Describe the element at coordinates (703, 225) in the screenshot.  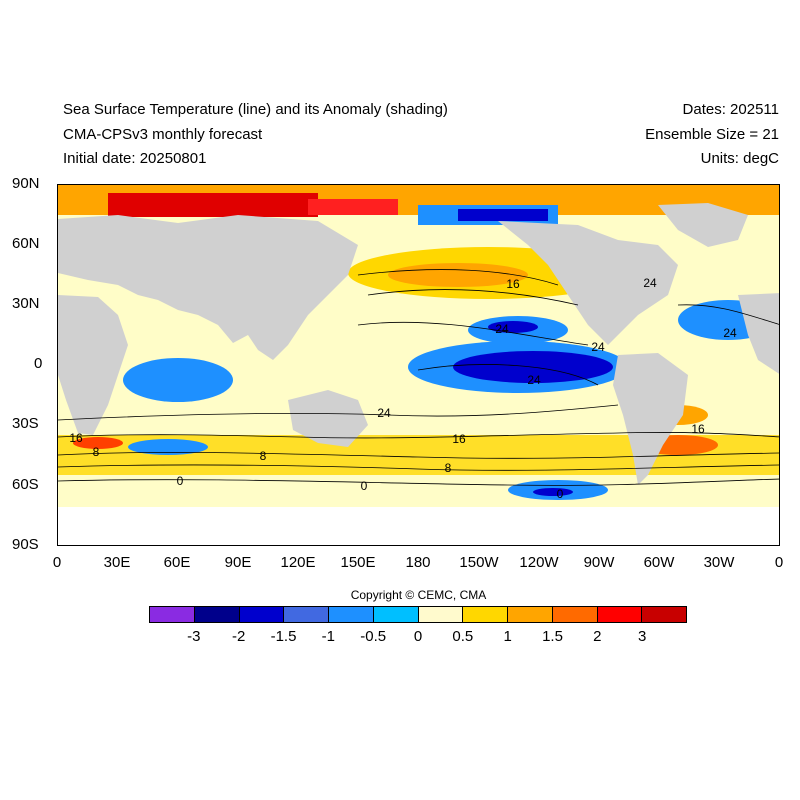
I see `greenland` at that location.